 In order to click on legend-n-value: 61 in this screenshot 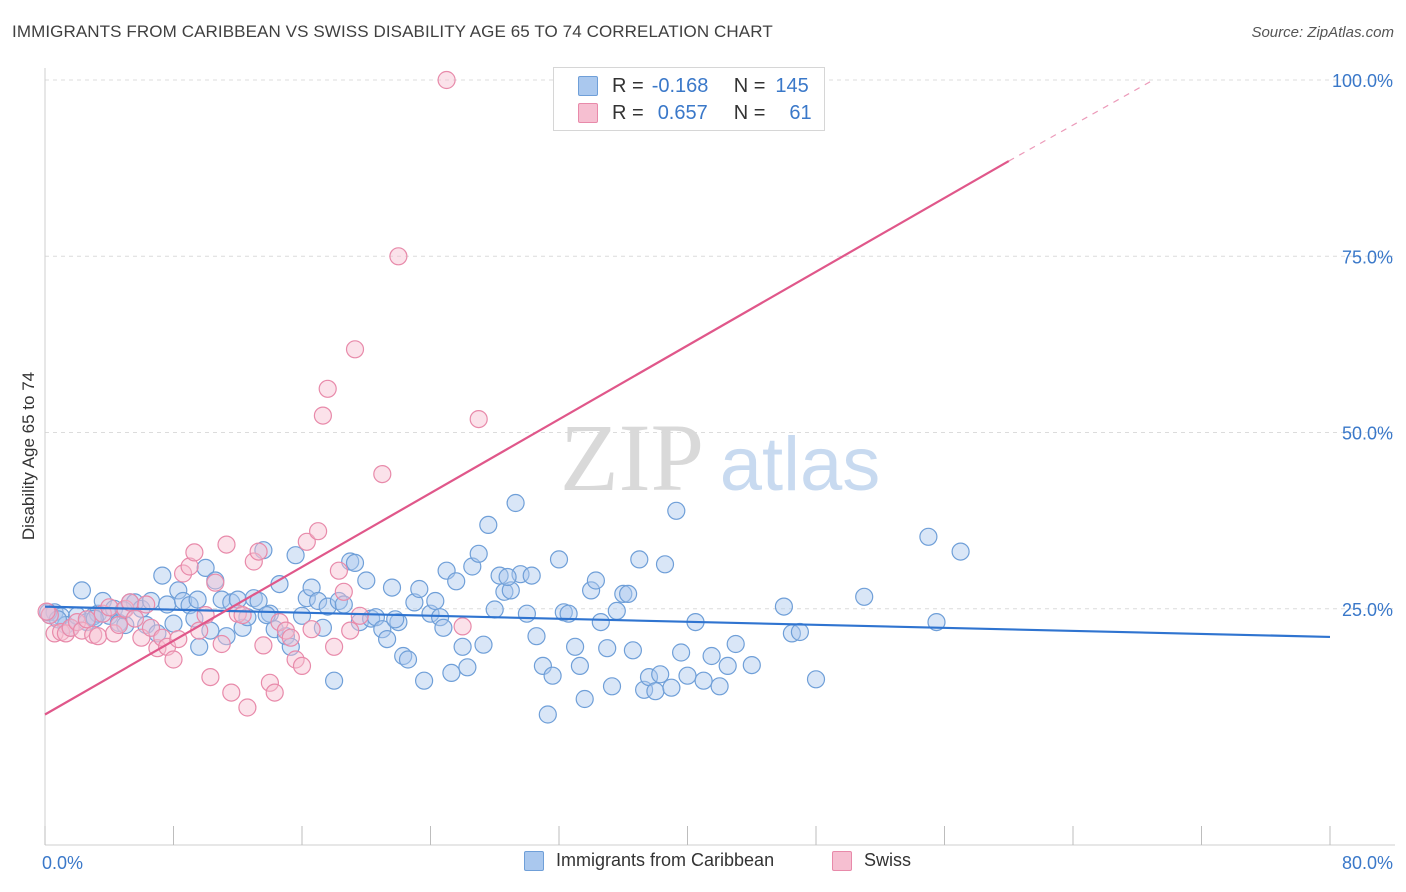, I will do `click(800, 112)`.